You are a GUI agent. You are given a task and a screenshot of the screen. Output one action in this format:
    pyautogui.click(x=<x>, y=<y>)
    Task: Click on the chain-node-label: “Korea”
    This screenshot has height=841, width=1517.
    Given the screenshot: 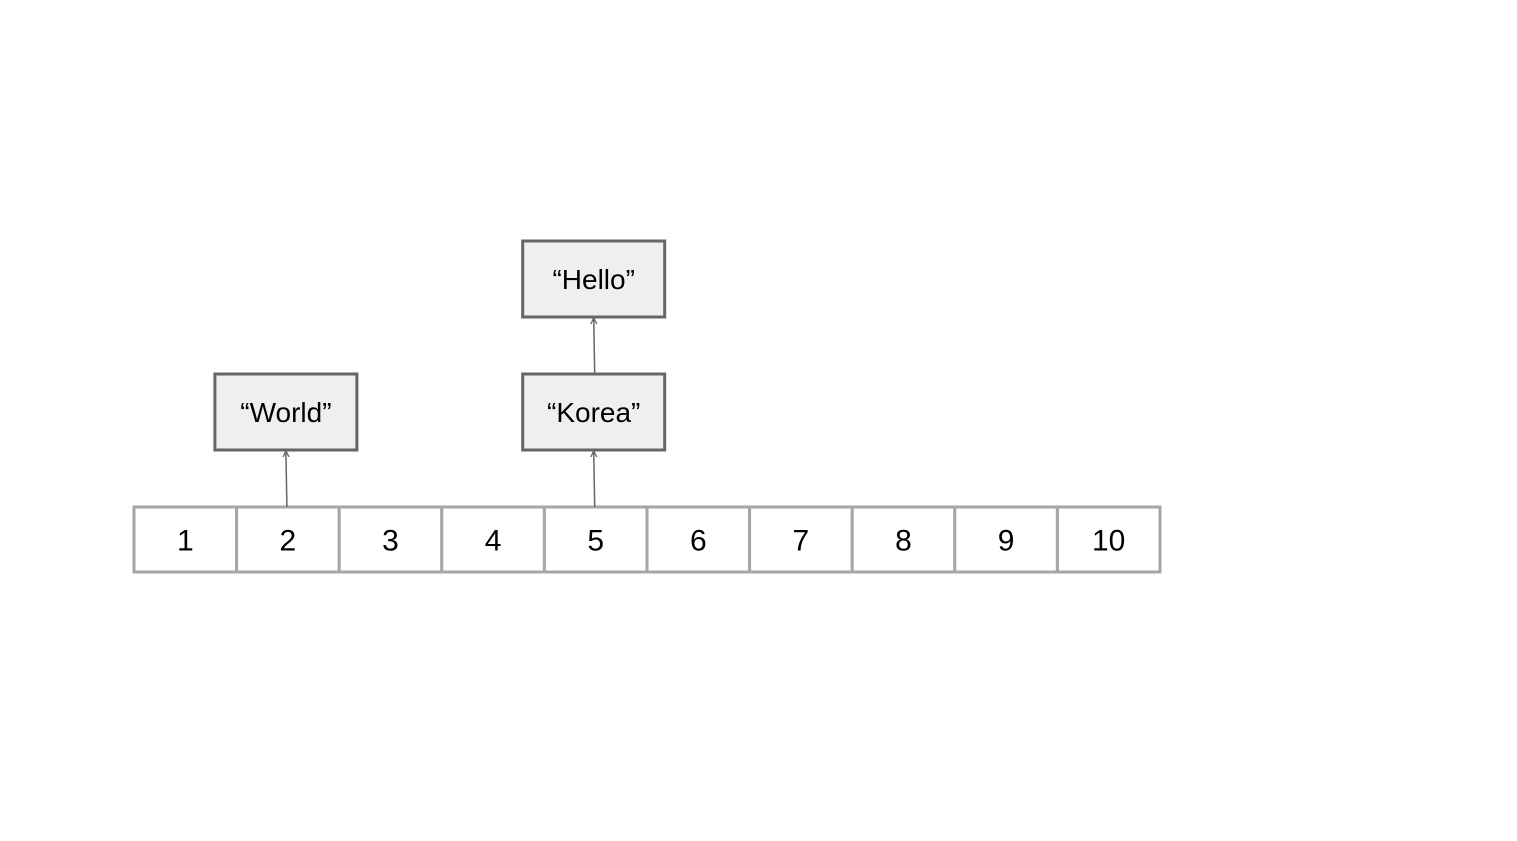 What is the action you would take?
    pyautogui.click(x=593, y=412)
    